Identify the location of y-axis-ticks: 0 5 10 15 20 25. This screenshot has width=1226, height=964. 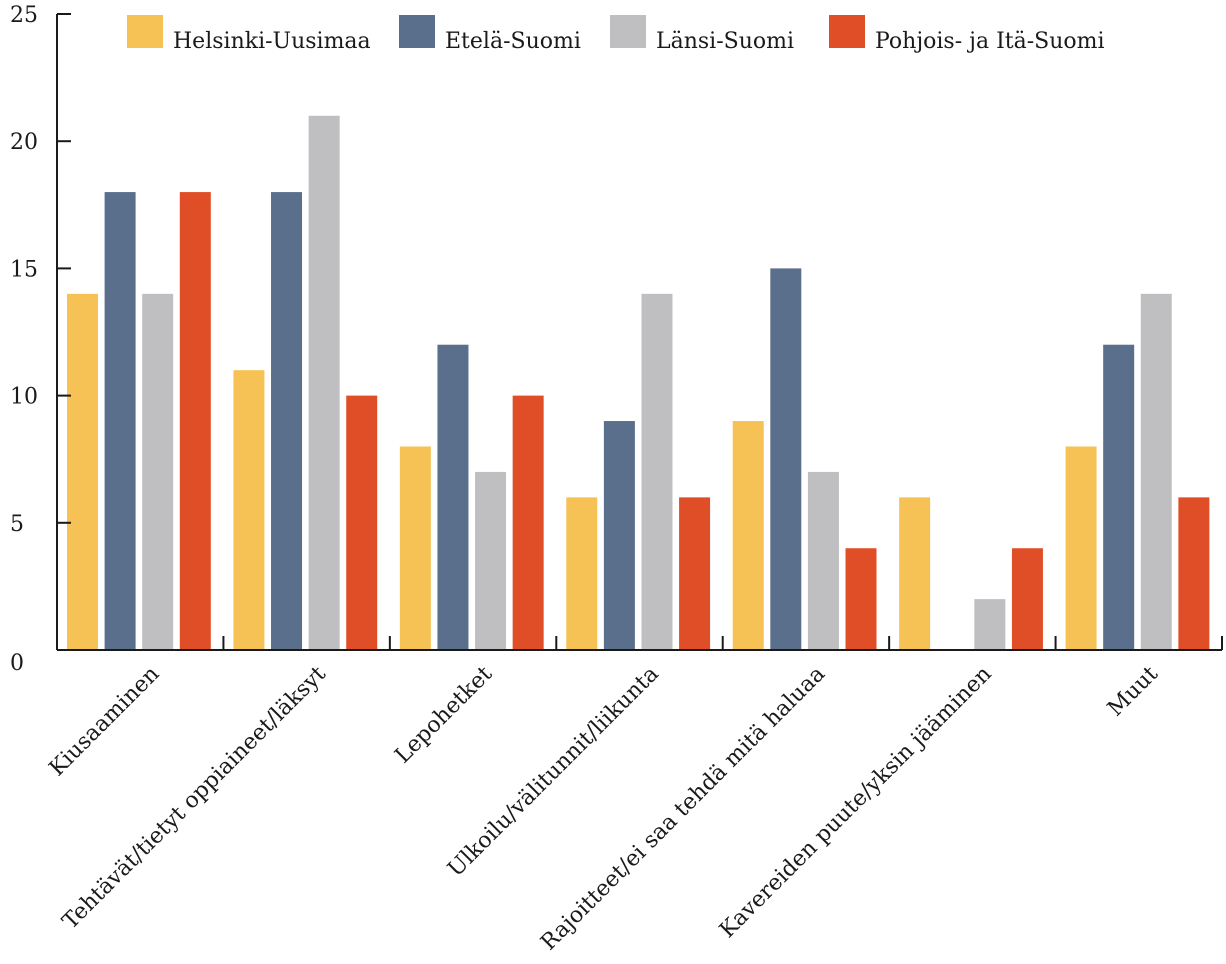
(40, 339).